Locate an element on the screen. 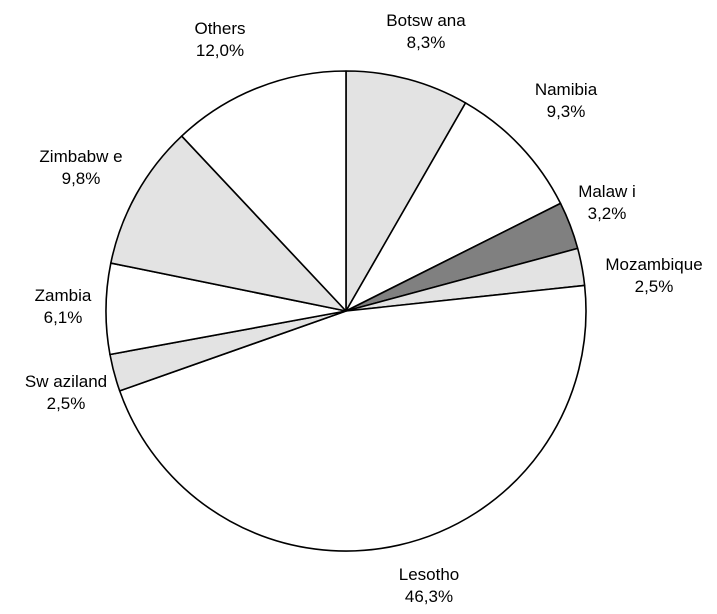 The image size is (717, 614). slice-name-swaziland: Sw aziland is located at coordinates (66, 381).